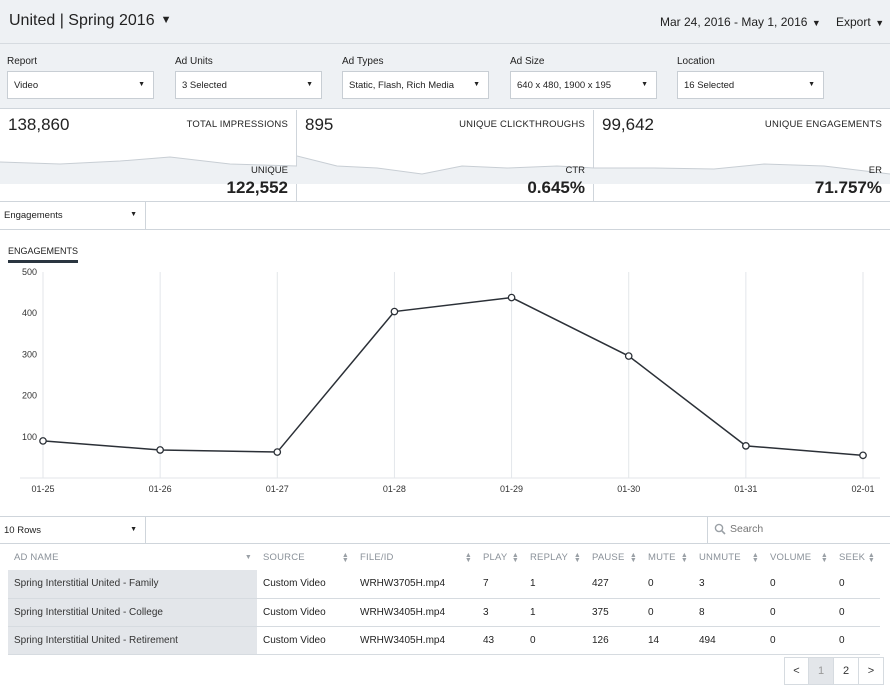 The width and height of the screenshot is (890, 687). I want to click on export-label: Export, so click(853, 22).